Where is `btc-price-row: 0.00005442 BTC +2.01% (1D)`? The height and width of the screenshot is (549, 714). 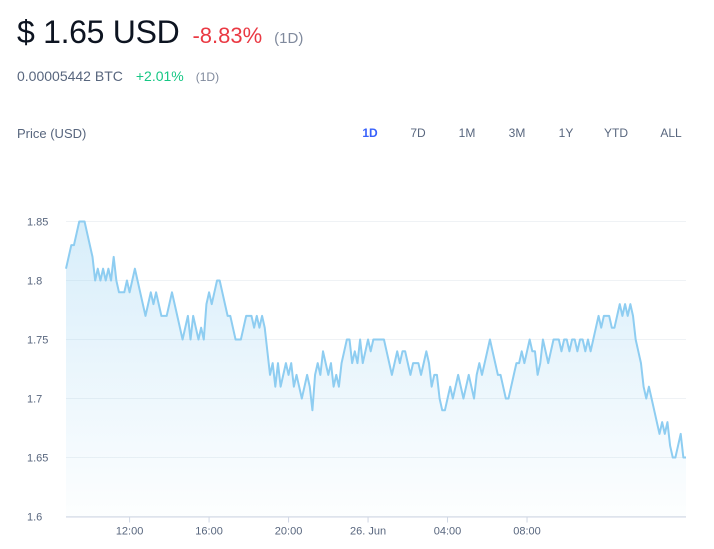 btc-price-row: 0.00005442 BTC +2.01% (1D) is located at coordinates (118, 76).